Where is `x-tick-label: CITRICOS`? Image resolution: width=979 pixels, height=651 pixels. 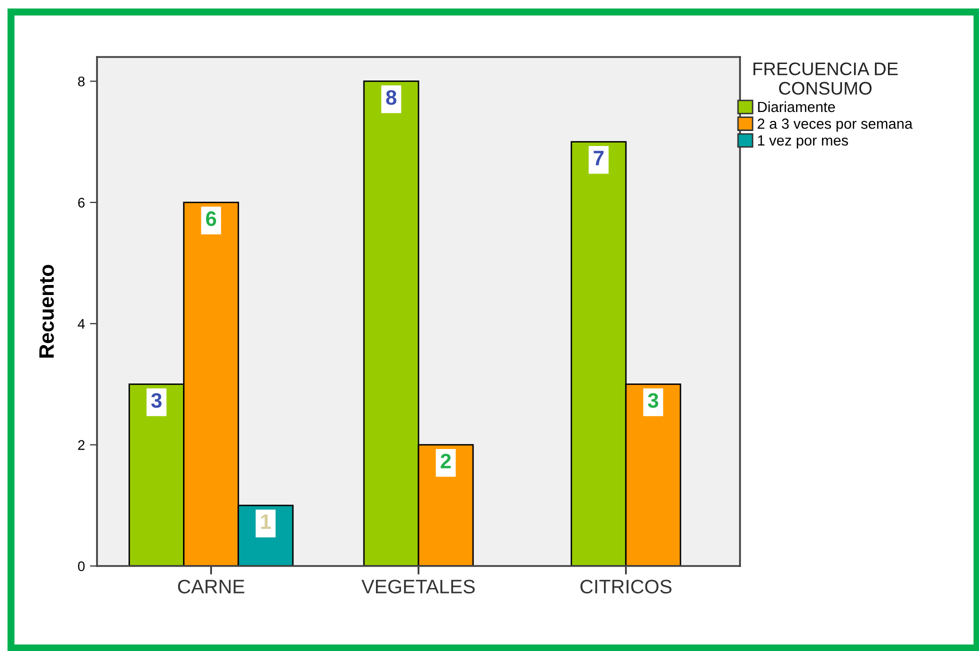 x-tick-label: CITRICOS is located at coordinates (626, 587).